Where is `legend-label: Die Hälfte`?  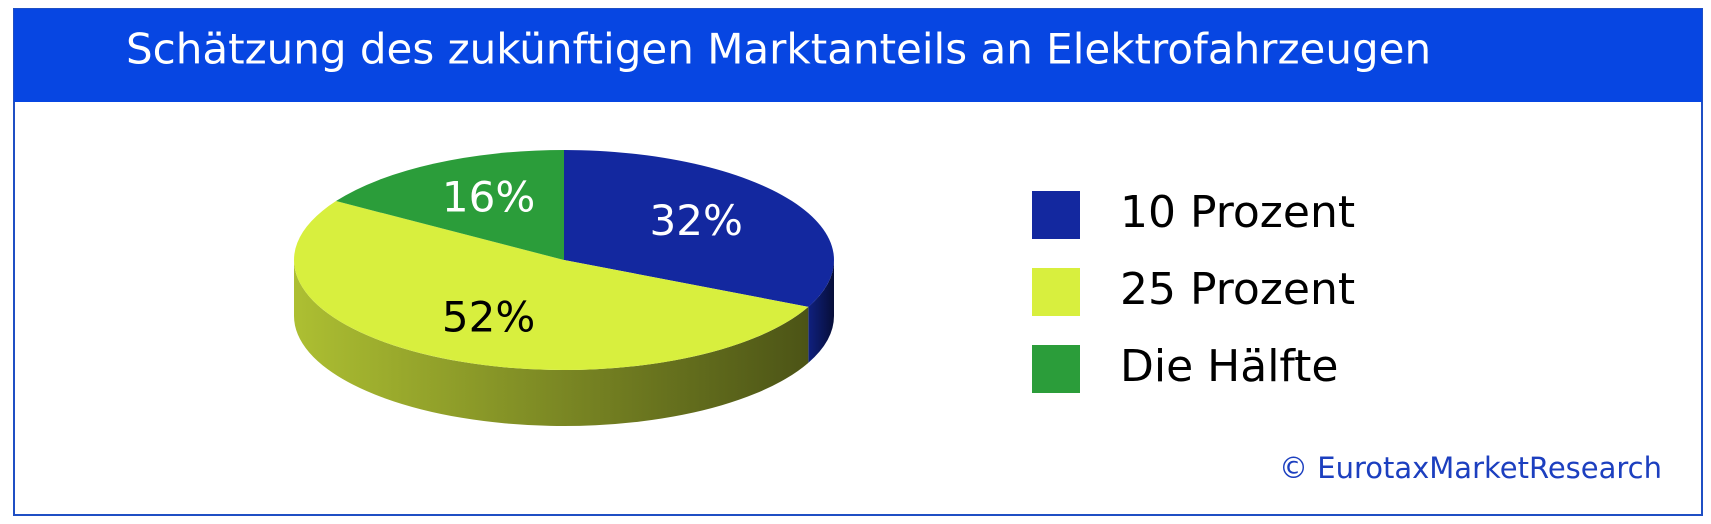 legend-label: Die Hälfte is located at coordinates (1229, 366).